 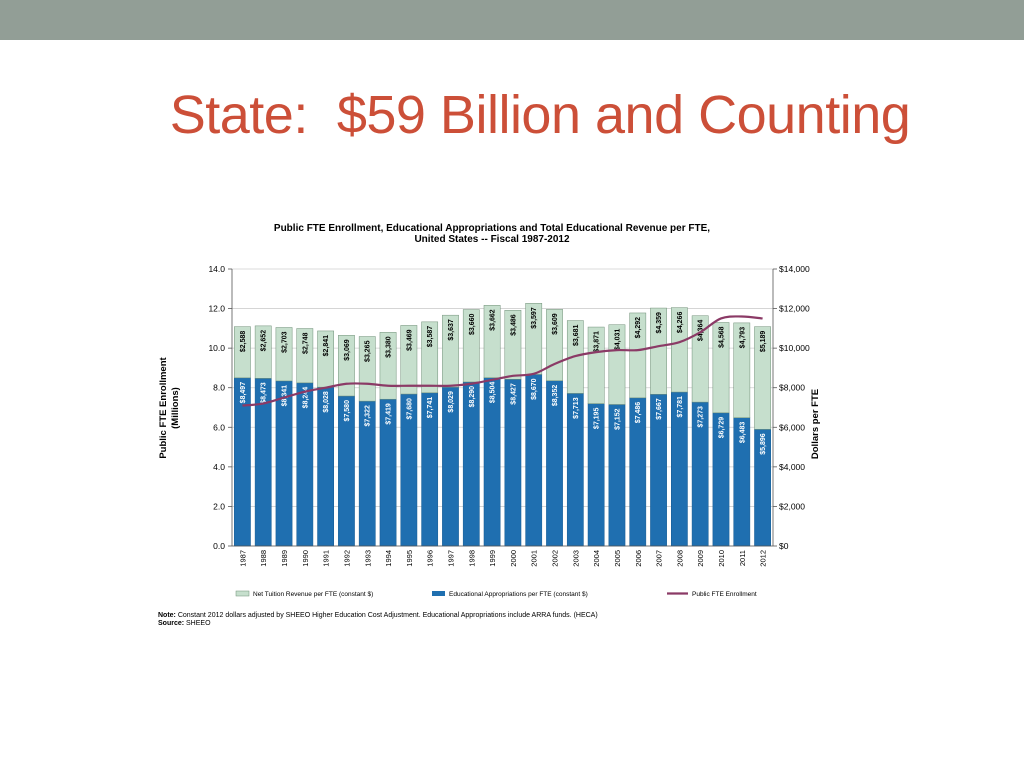 I want to click on data-label-appropriations: $8,427, so click(x=513, y=394).